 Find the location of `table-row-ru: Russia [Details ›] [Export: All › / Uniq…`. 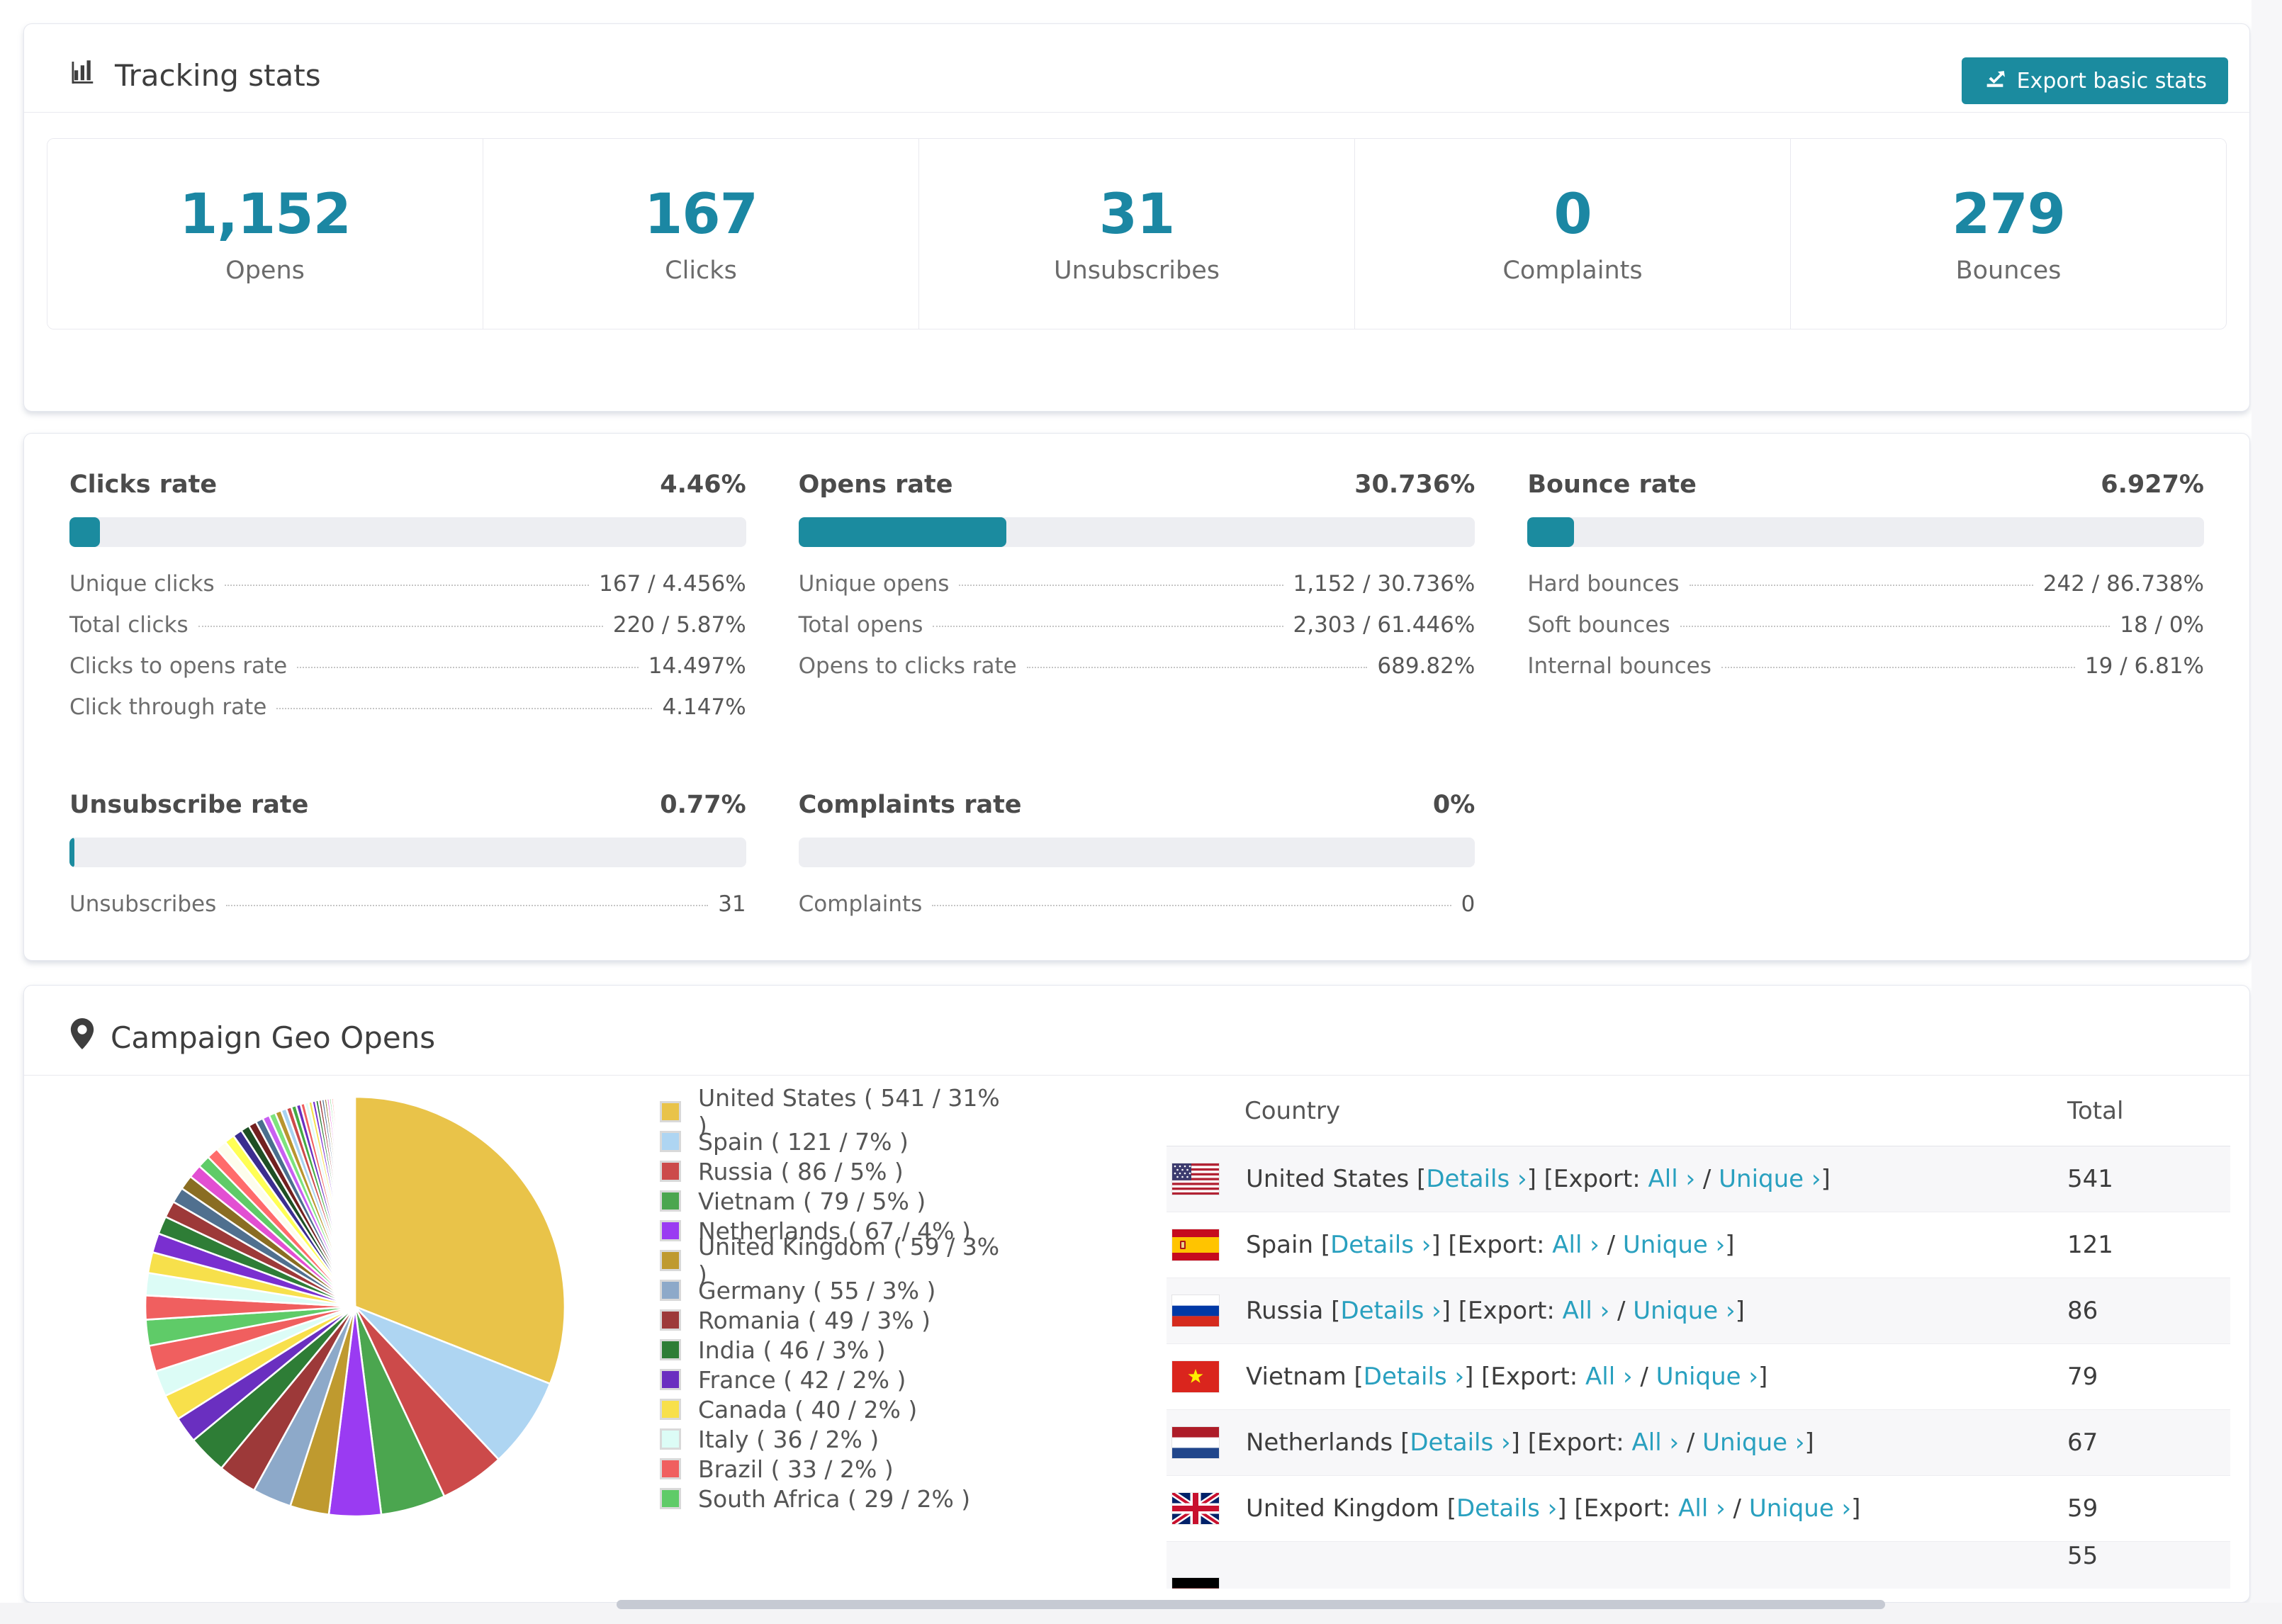

table-row-ru: Russia [Details ›] [Export: All › / Uniq… is located at coordinates (1698, 1311).